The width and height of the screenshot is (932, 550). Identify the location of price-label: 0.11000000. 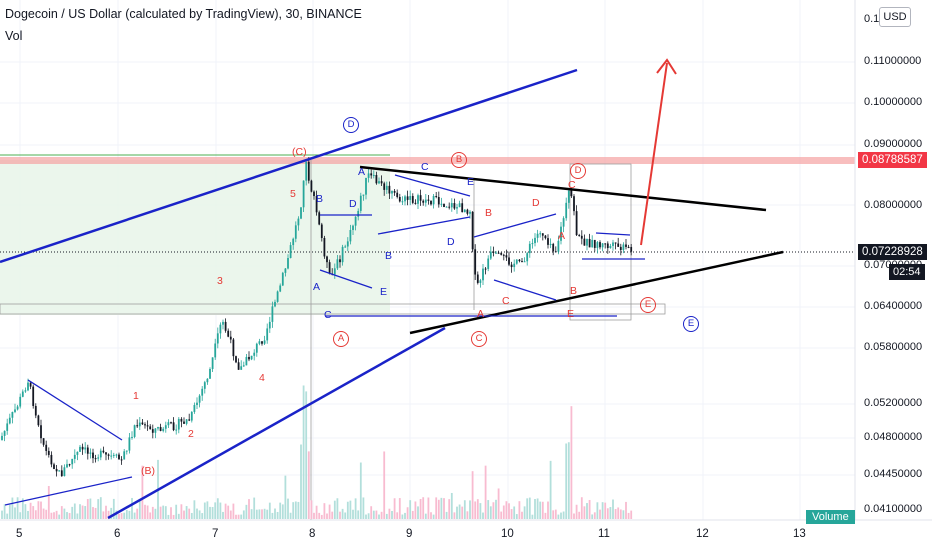
(893, 61).